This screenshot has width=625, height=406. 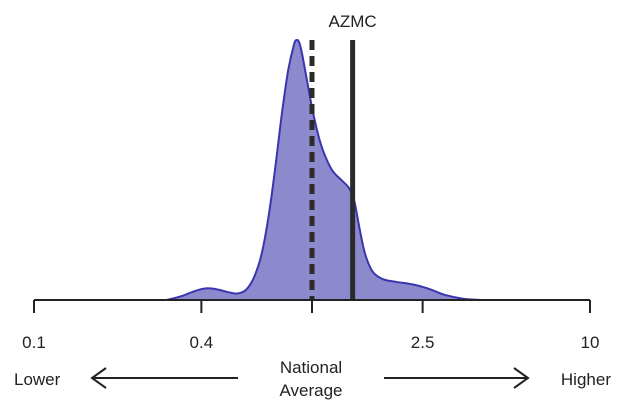 What do you see at coordinates (310, 390) in the screenshot?
I see `average-label: Average` at bounding box center [310, 390].